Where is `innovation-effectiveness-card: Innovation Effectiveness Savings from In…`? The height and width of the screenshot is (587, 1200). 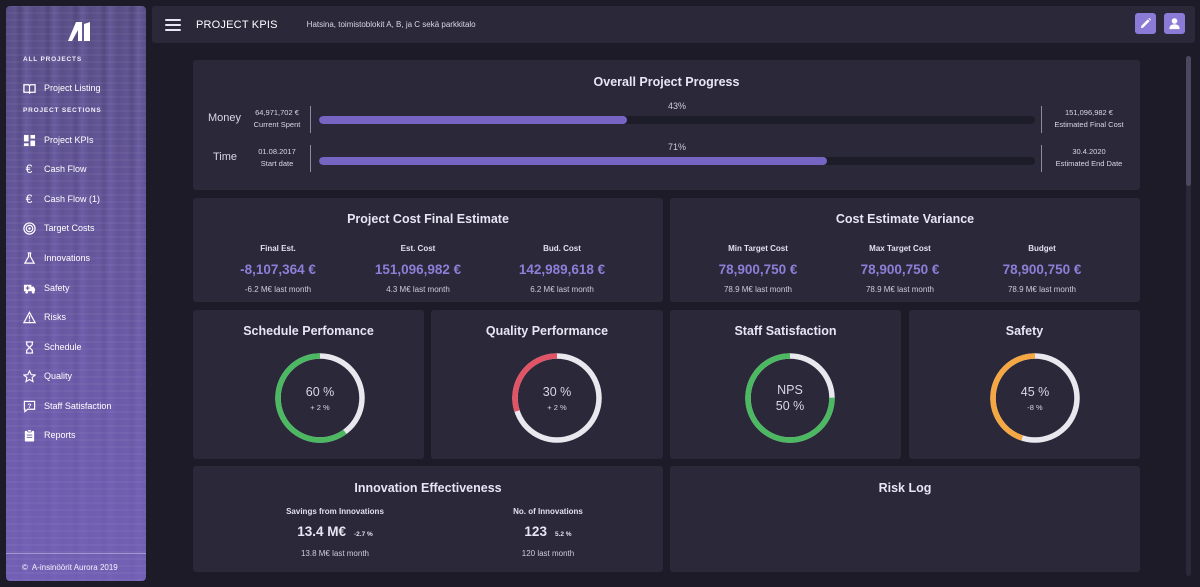
innovation-effectiveness-card: Innovation Effectiveness Savings from In… is located at coordinates (428, 519).